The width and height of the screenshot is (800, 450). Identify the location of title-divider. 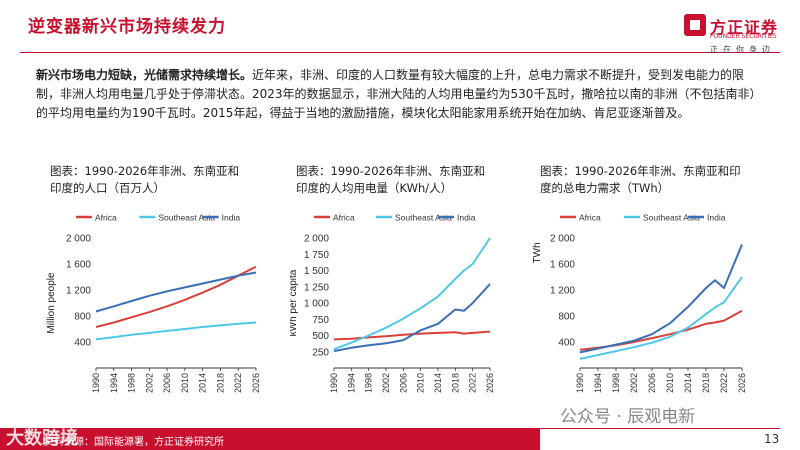
(400, 52).